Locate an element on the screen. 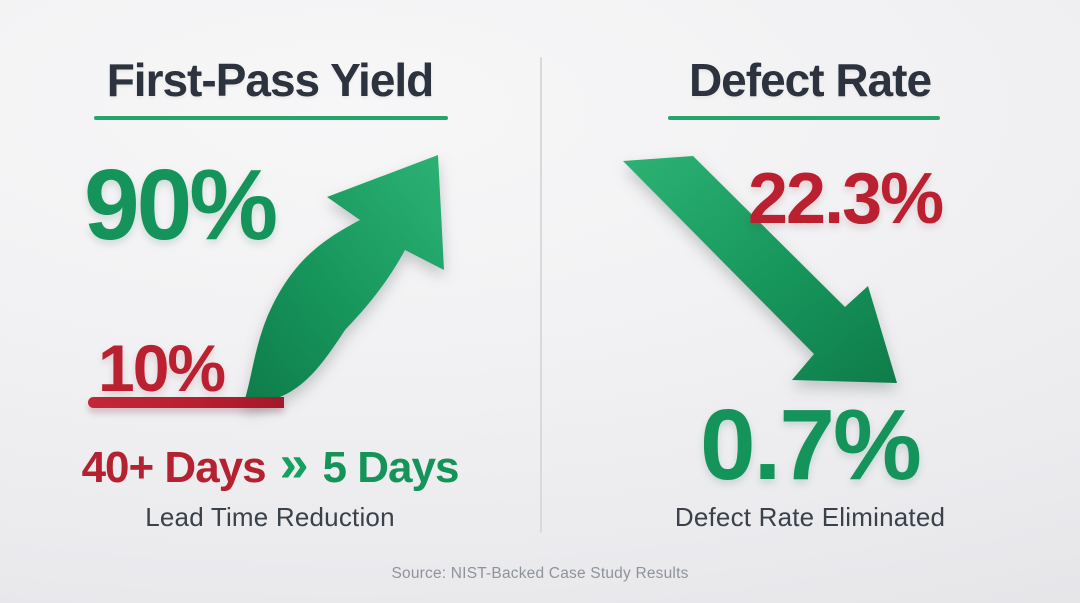 The image size is (1080, 603). baseline-red-segment is located at coordinates (186, 402).